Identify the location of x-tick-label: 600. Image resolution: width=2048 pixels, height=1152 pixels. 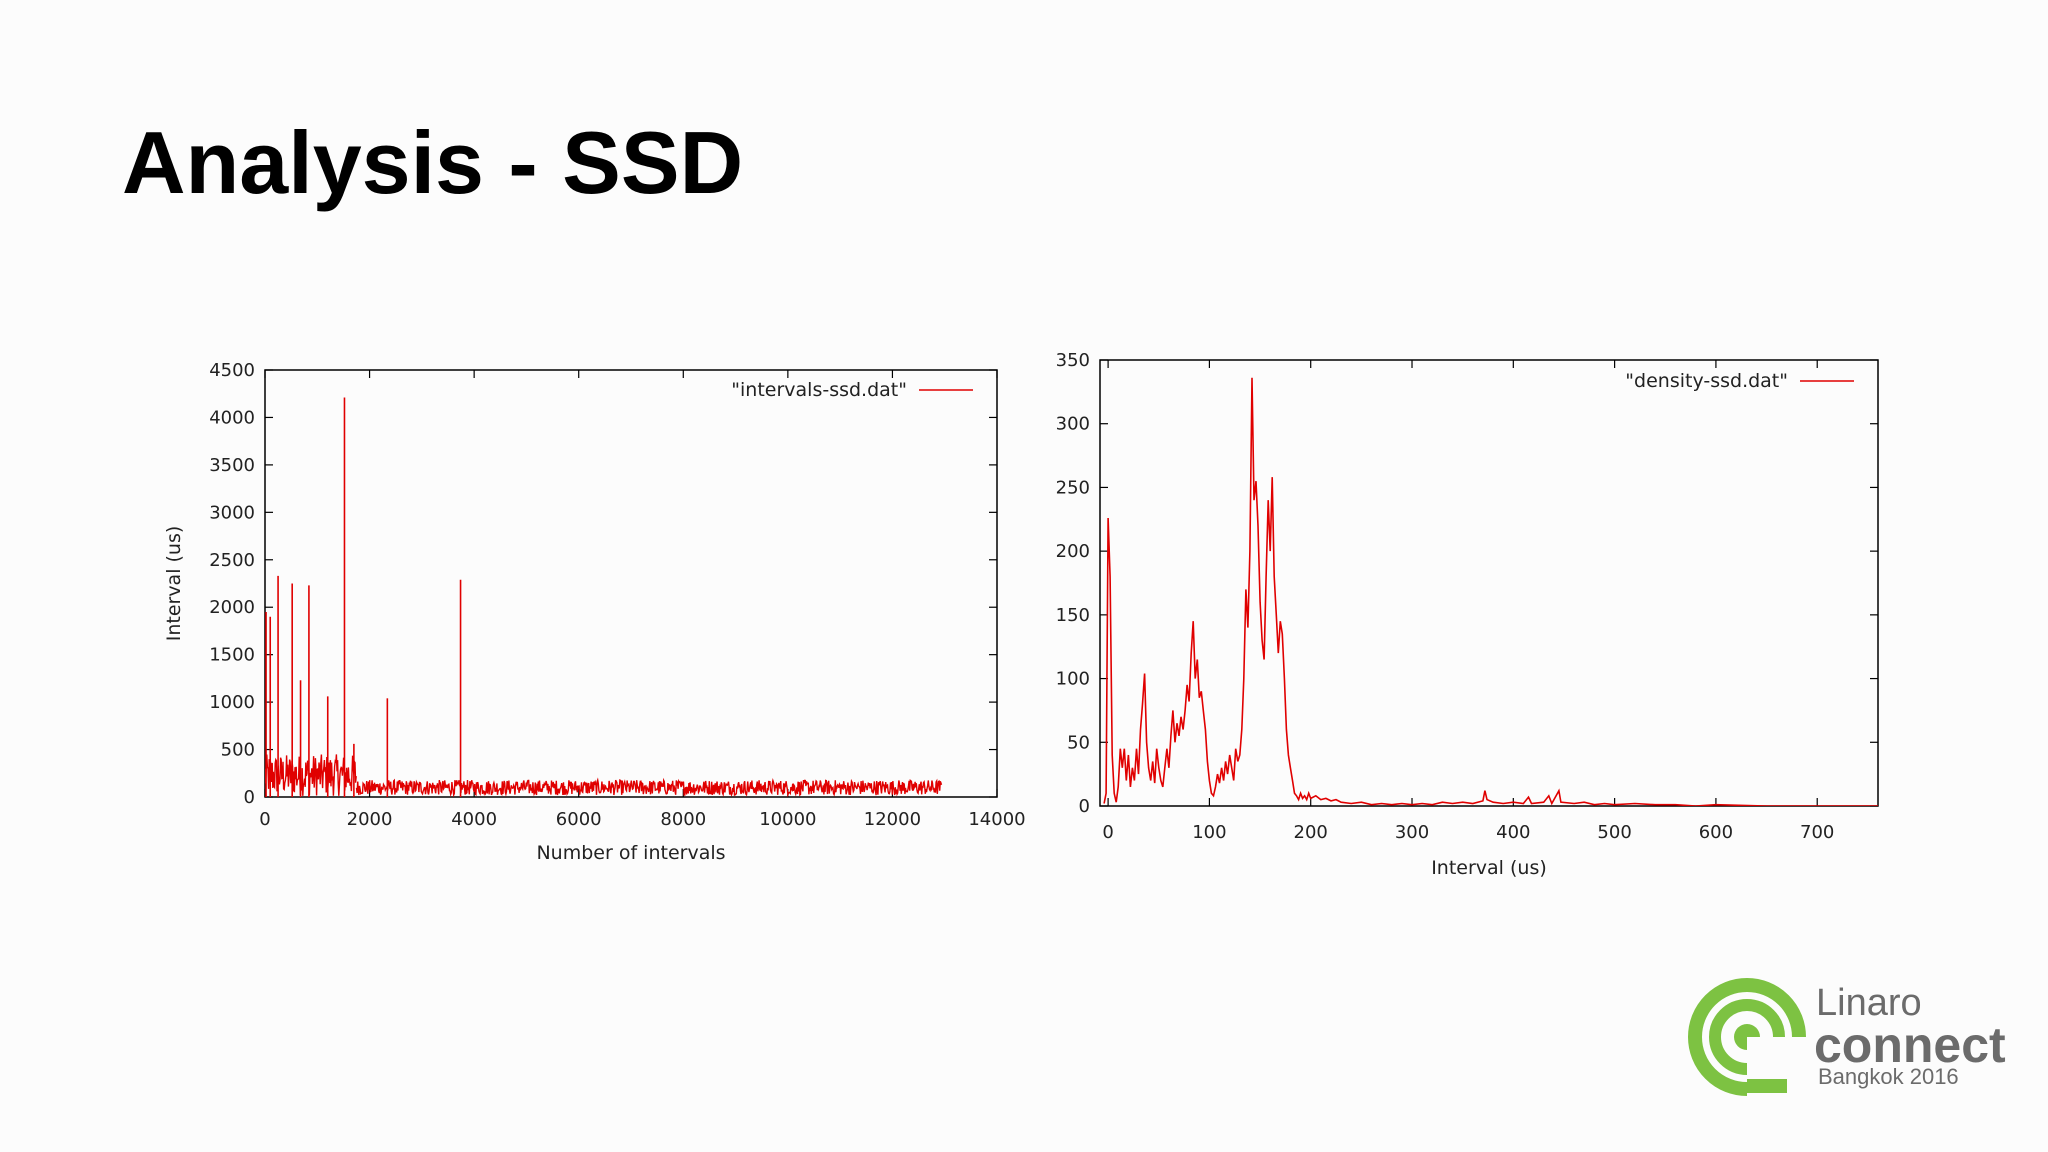
(1716, 832).